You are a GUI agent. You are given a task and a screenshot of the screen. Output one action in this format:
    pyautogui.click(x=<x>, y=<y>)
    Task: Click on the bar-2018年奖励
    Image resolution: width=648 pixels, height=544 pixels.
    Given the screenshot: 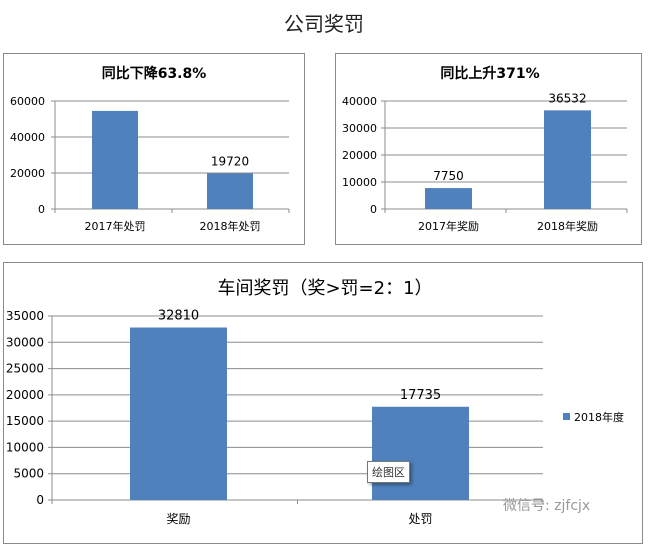 What is the action you would take?
    pyautogui.click(x=567, y=159)
    